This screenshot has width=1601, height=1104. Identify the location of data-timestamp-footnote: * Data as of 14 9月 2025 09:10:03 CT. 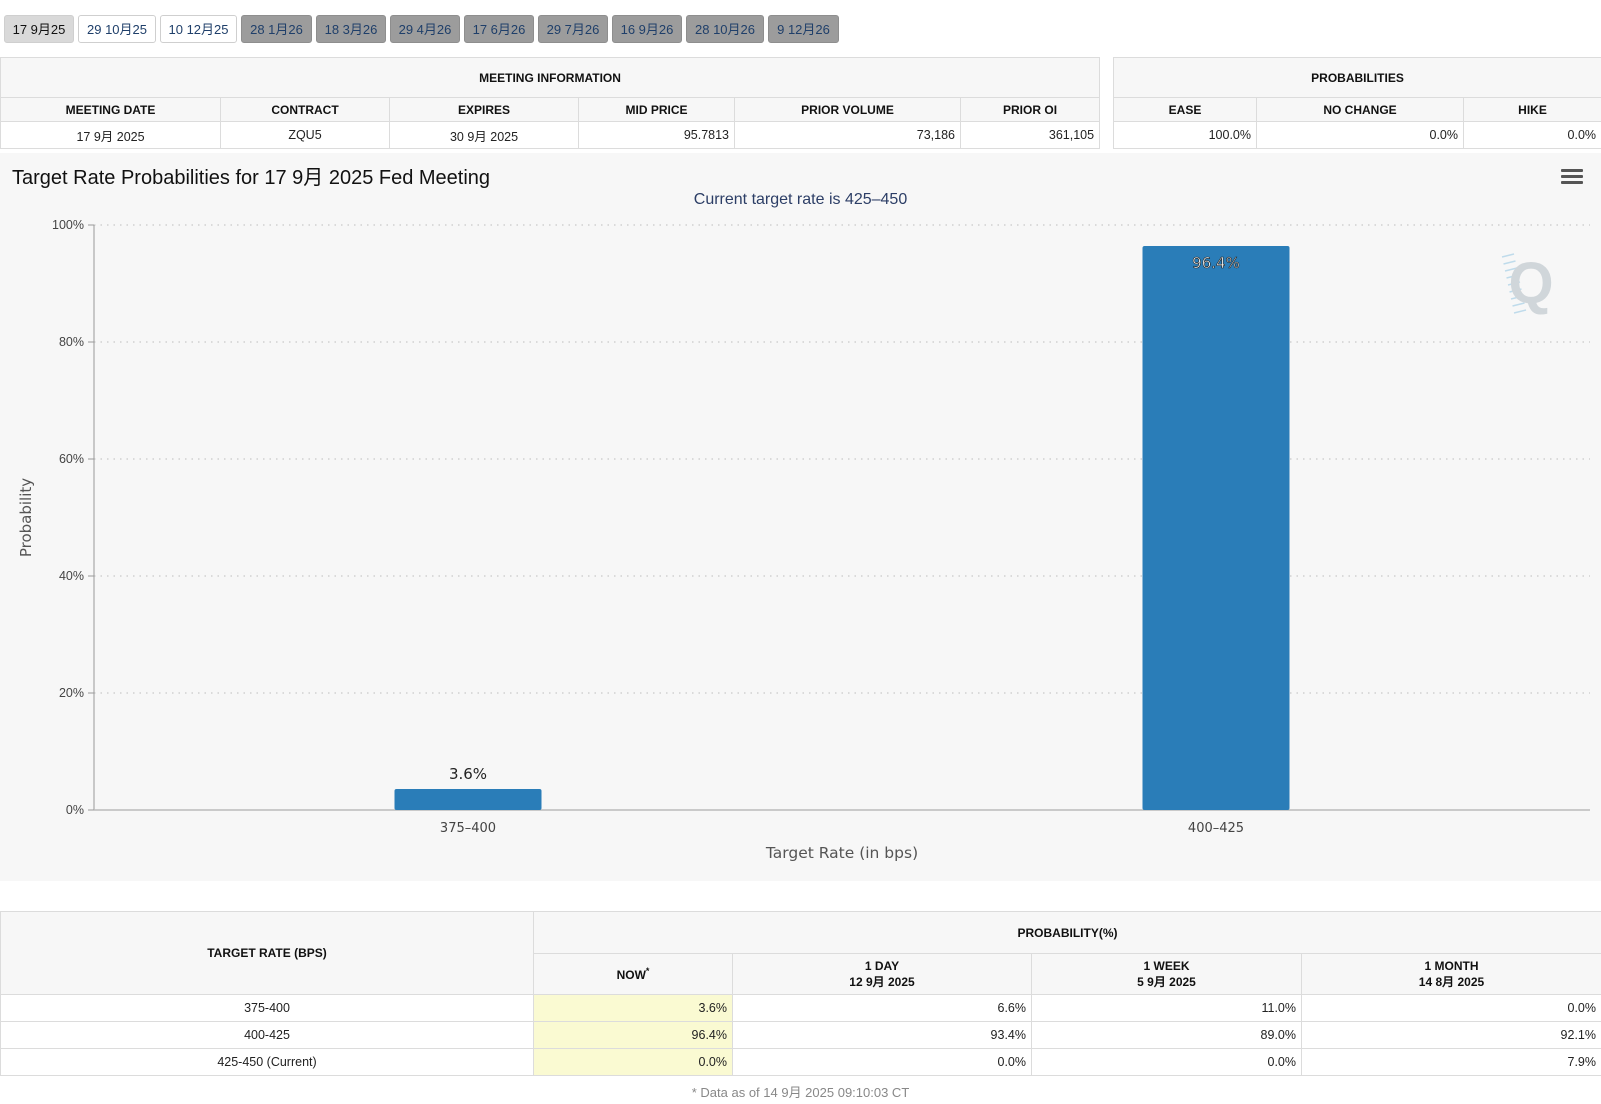
(800, 1092).